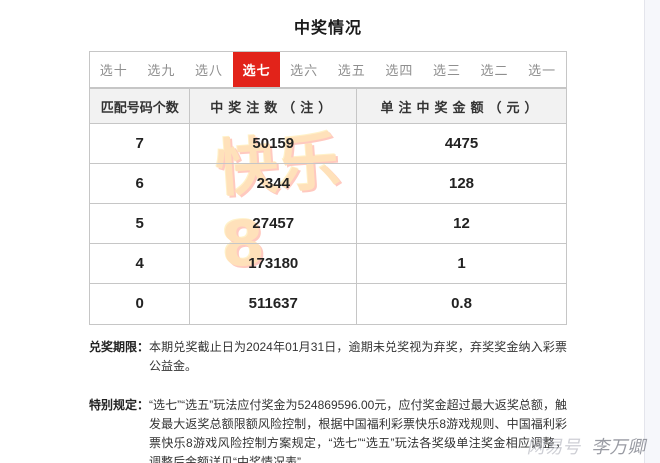 This screenshot has width=660, height=463. I want to click on table-row: 4 173180 1, so click(328, 263).